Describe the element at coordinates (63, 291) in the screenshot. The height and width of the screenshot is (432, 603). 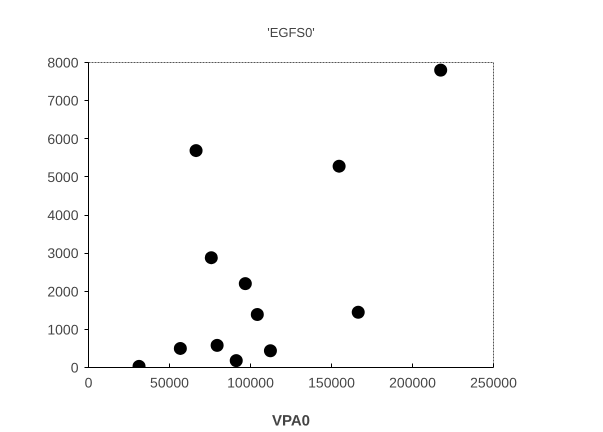
I see `y-tick-label: 2000` at that location.